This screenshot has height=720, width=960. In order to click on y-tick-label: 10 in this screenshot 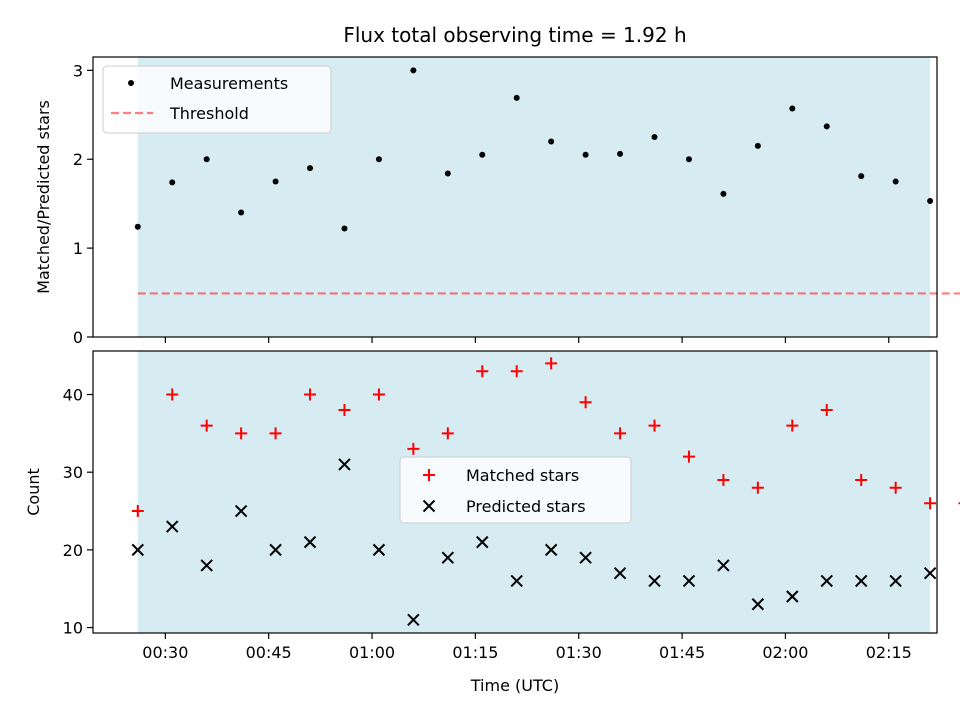, I will do `click(73, 628)`.